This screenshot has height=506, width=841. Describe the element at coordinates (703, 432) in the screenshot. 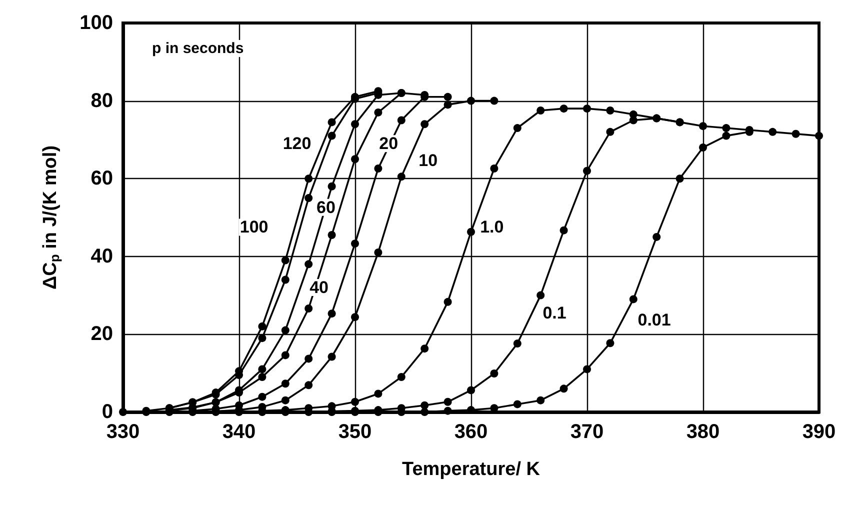

I see `x-tick-label: 380` at that location.